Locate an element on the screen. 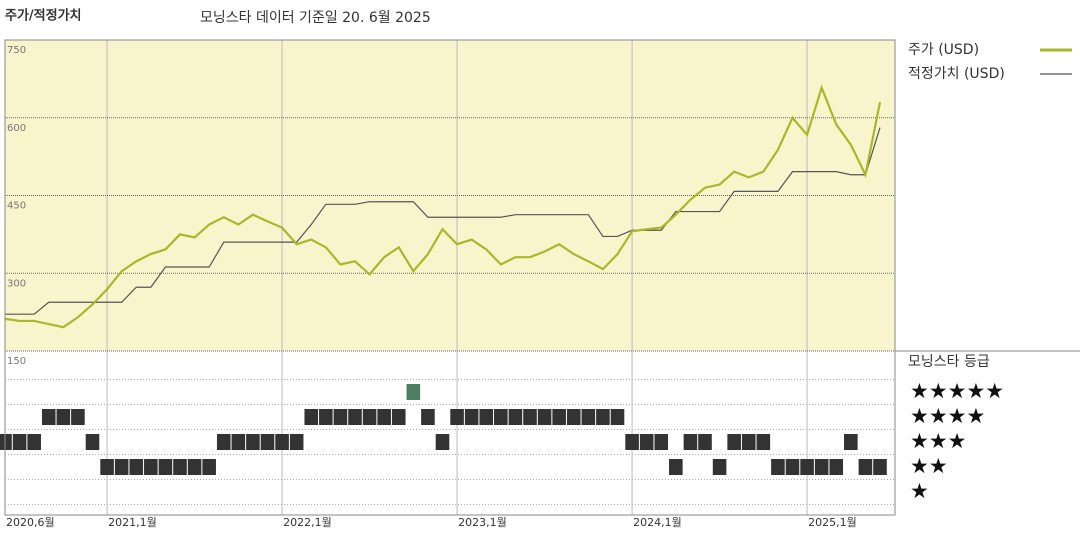 The width and height of the screenshot is (1080, 544). x-tick-label: 2021,1월 is located at coordinates (132, 522).